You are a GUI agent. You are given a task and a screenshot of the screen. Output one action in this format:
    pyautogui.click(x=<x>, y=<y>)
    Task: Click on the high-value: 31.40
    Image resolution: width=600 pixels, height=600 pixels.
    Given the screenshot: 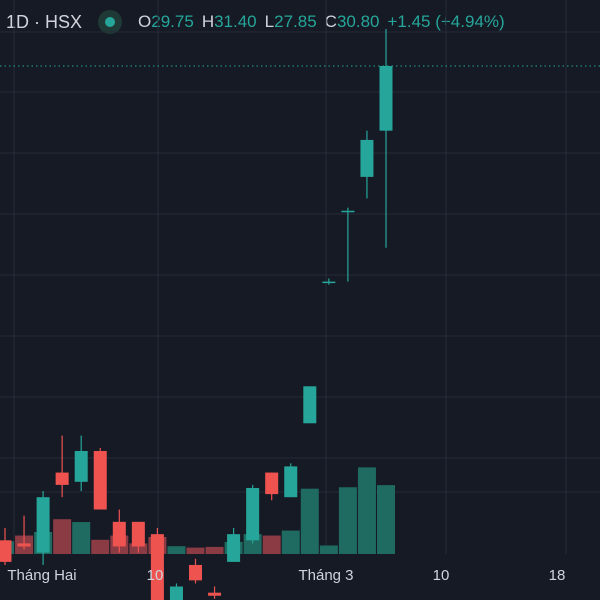 What is the action you would take?
    pyautogui.click(x=235, y=21)
    